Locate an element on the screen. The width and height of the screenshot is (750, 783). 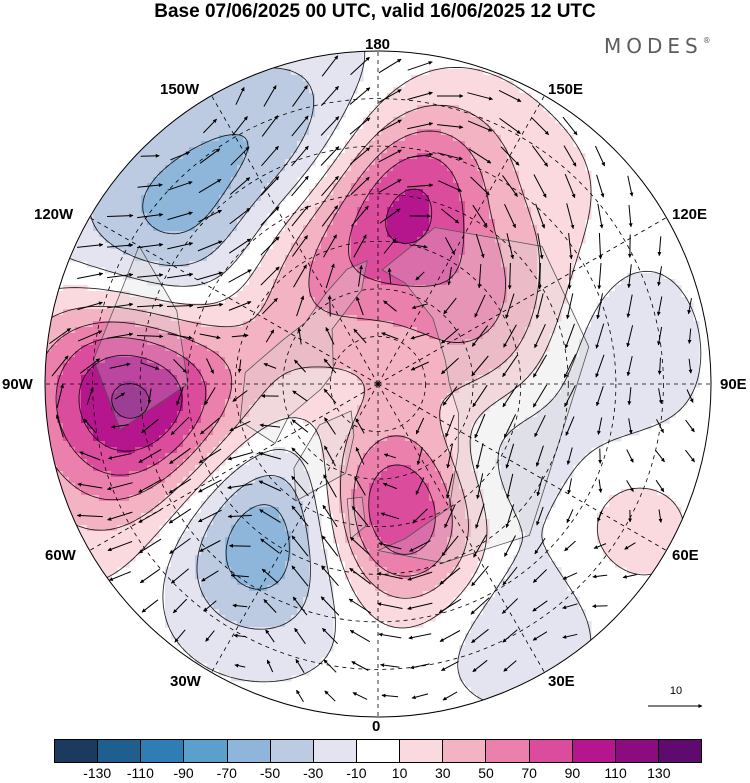
colorbar-tick-label: 110 is located at coordinates (615, 773).